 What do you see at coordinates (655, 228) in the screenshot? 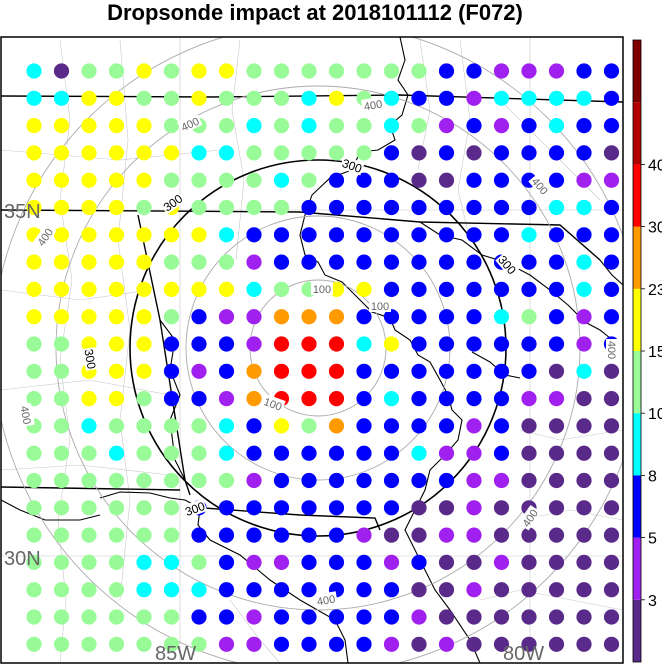
I see `colorbar-tick-label: 30` at bounding box center [655, 228].